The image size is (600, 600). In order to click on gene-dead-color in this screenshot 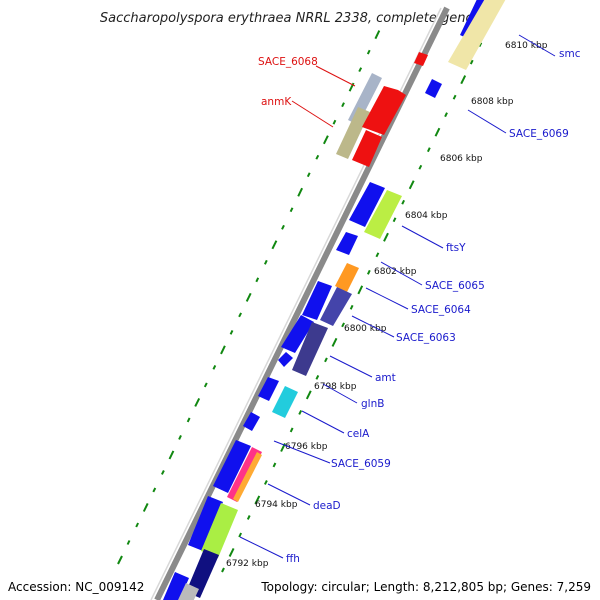, I will do `click(219, 530)`.